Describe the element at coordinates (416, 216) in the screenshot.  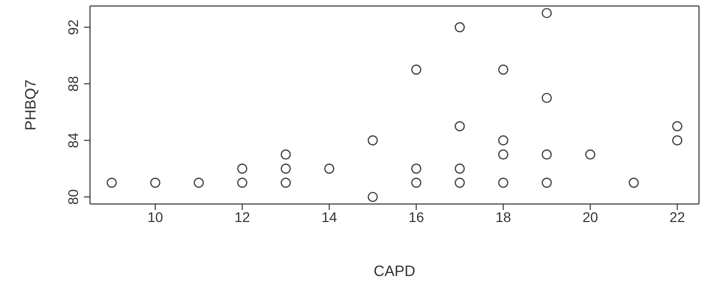
I see `x-tick-label: 16` at that location.